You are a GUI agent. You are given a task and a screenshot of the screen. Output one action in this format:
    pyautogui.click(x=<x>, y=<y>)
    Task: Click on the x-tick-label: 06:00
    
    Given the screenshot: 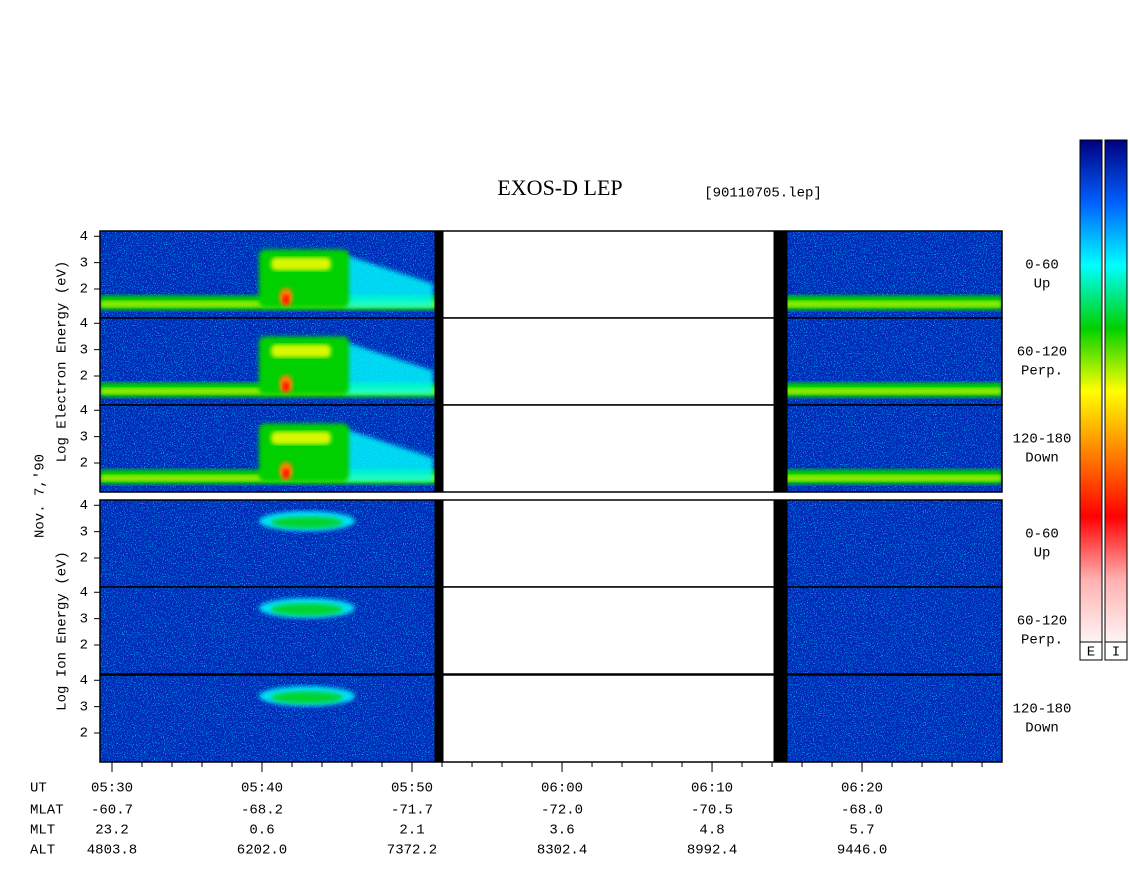 What is the action you would take?
    pyautogui.click(x=562, y=789)
    